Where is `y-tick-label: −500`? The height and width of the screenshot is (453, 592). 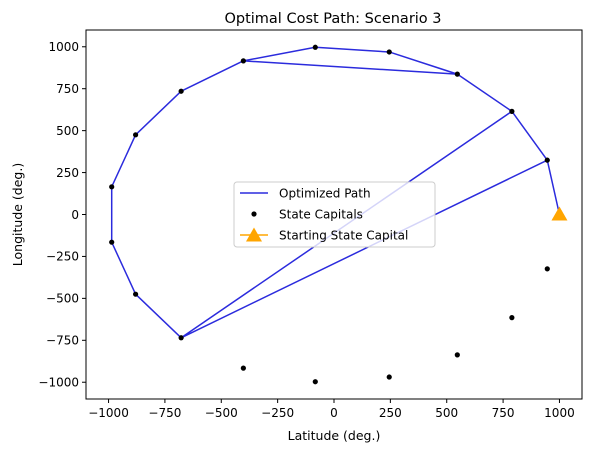 y-tick-label: −500 is located at coordinates (62, 299).